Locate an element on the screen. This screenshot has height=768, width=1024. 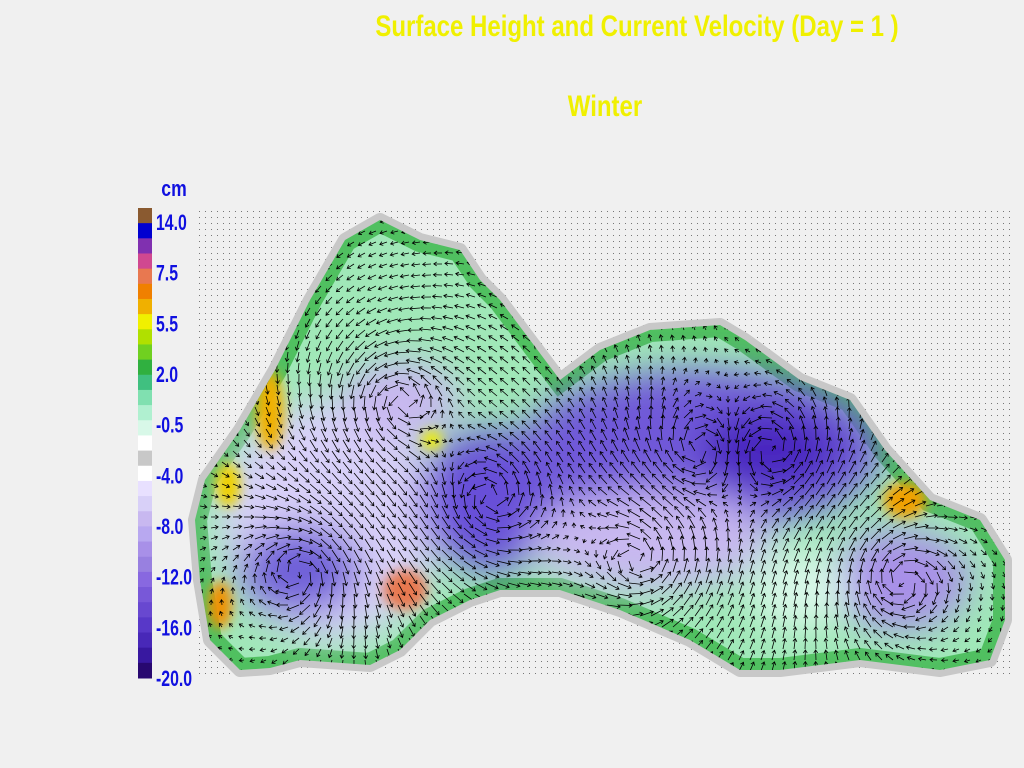
colorbar-label: 5.5 is located at coordinates (167, 325).